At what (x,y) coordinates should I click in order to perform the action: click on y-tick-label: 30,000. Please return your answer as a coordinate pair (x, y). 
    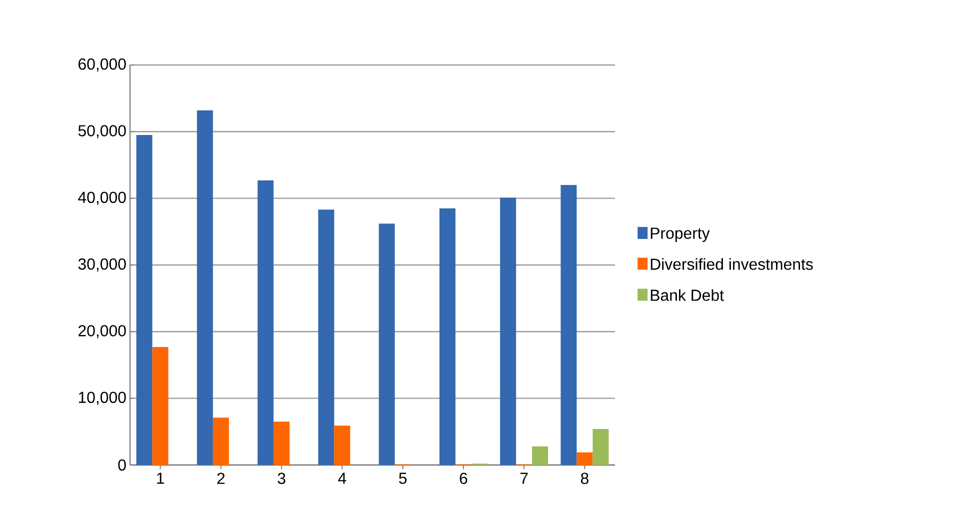
    Looking at the image, I should click on (102, 265).